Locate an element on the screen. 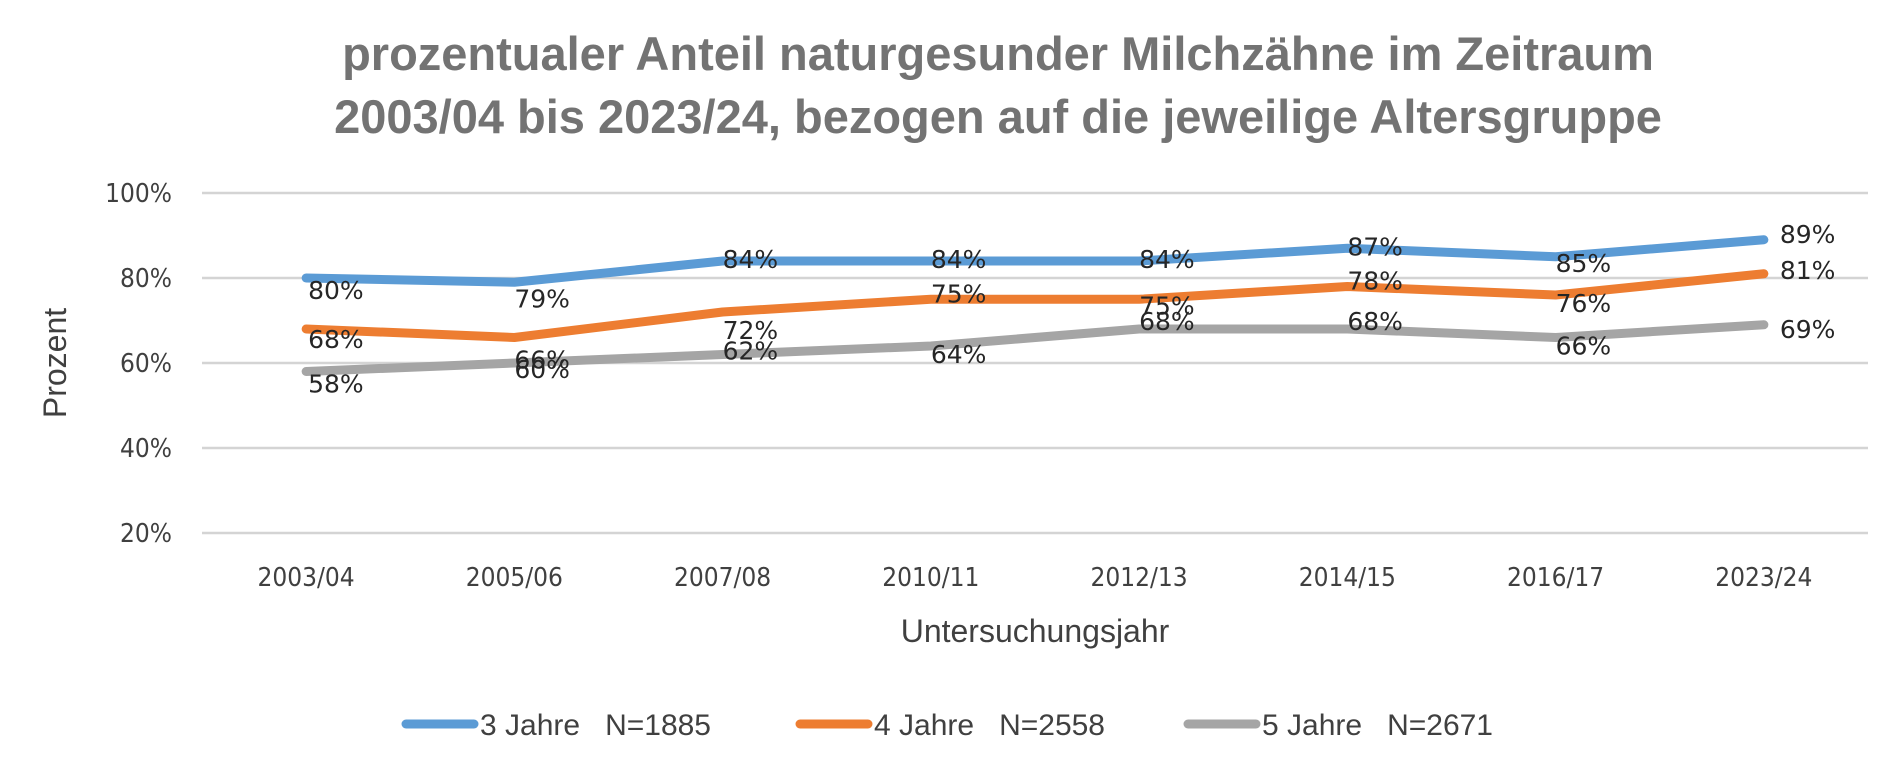 The image size is (1900, 772). data-label: 62% is located at coordinates (751, 351).